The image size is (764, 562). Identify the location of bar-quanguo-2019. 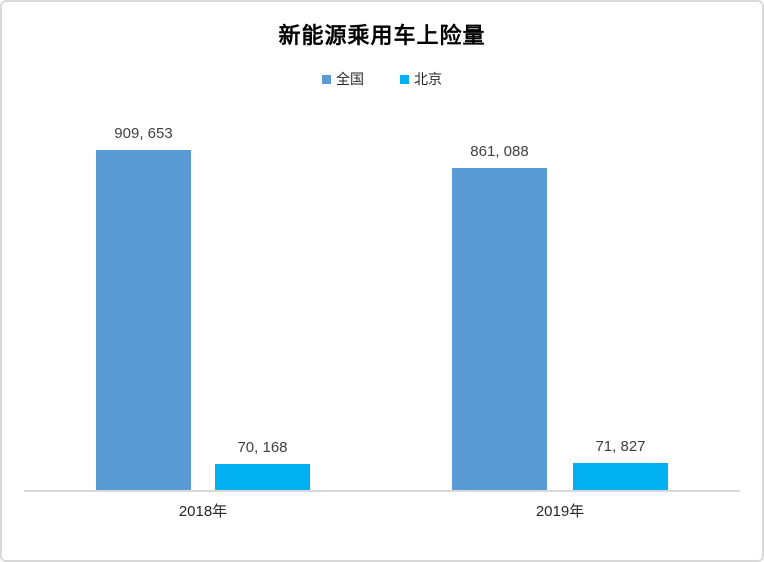
(499, 328).